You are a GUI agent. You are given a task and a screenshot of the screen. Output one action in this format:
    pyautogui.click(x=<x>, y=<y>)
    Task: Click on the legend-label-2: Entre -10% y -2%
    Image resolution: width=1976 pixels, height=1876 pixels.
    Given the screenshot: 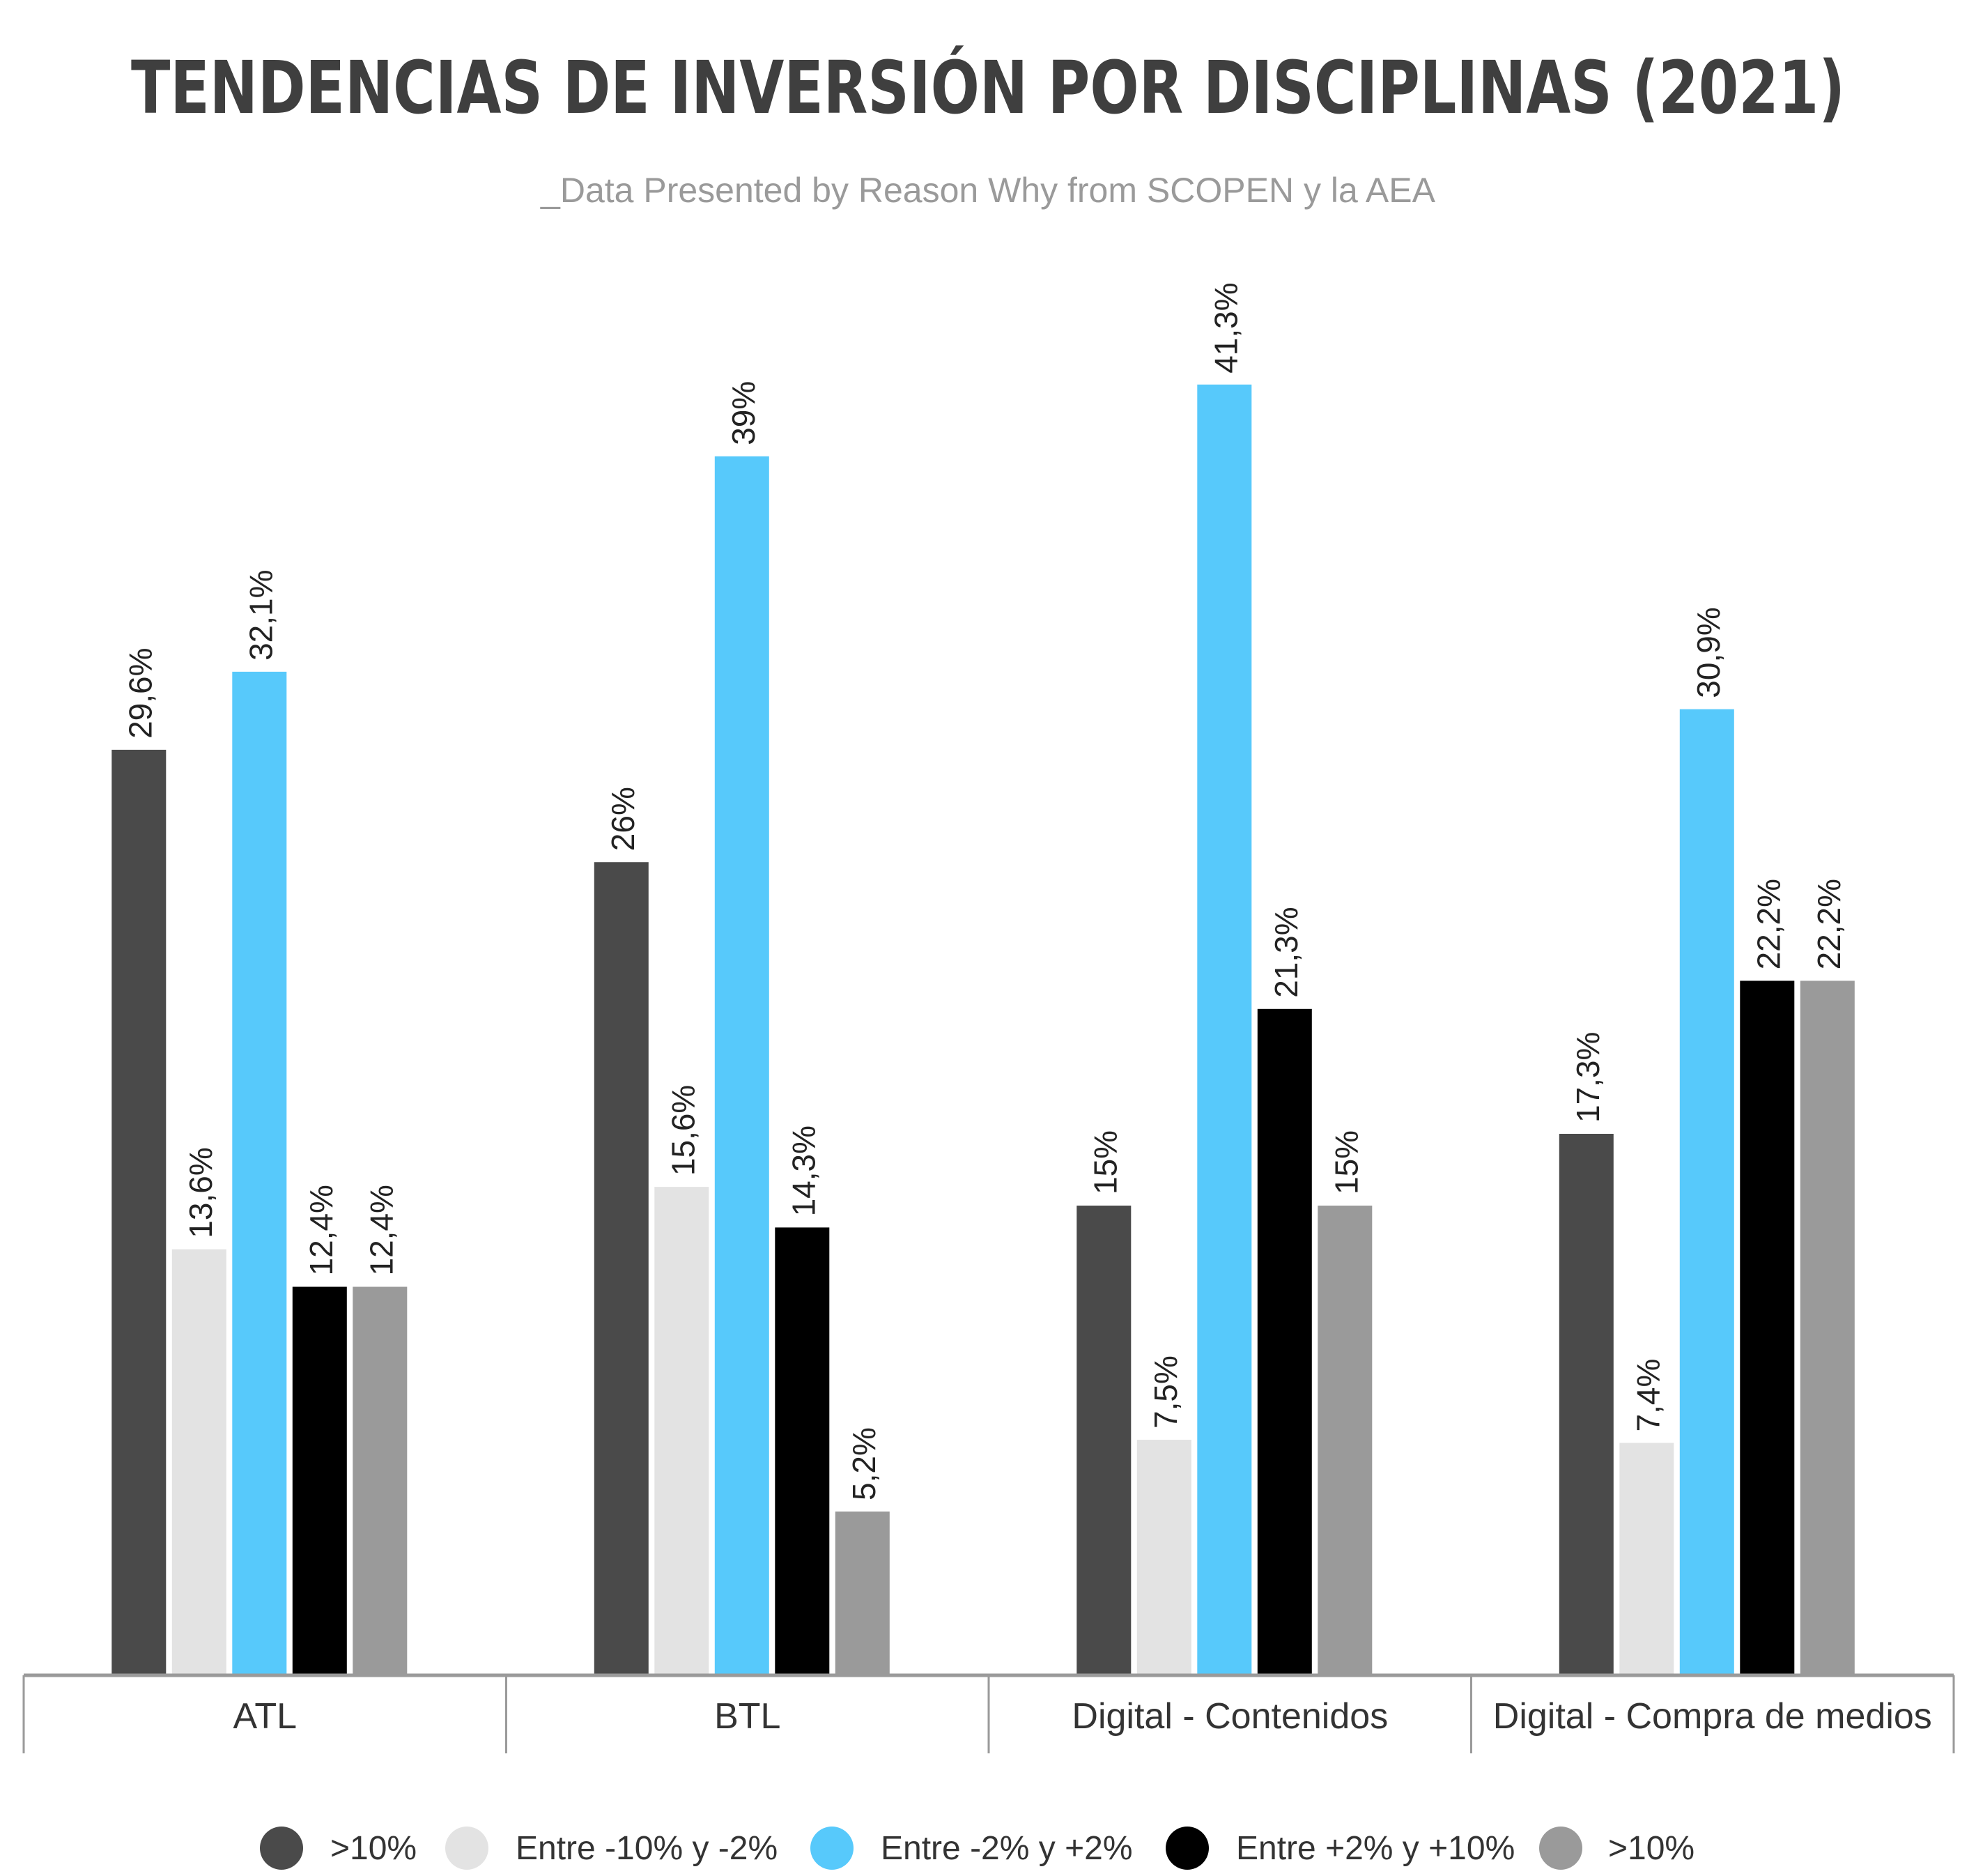 What is the action you would take?
    pyautogui.click(x=647, y=1849)
    